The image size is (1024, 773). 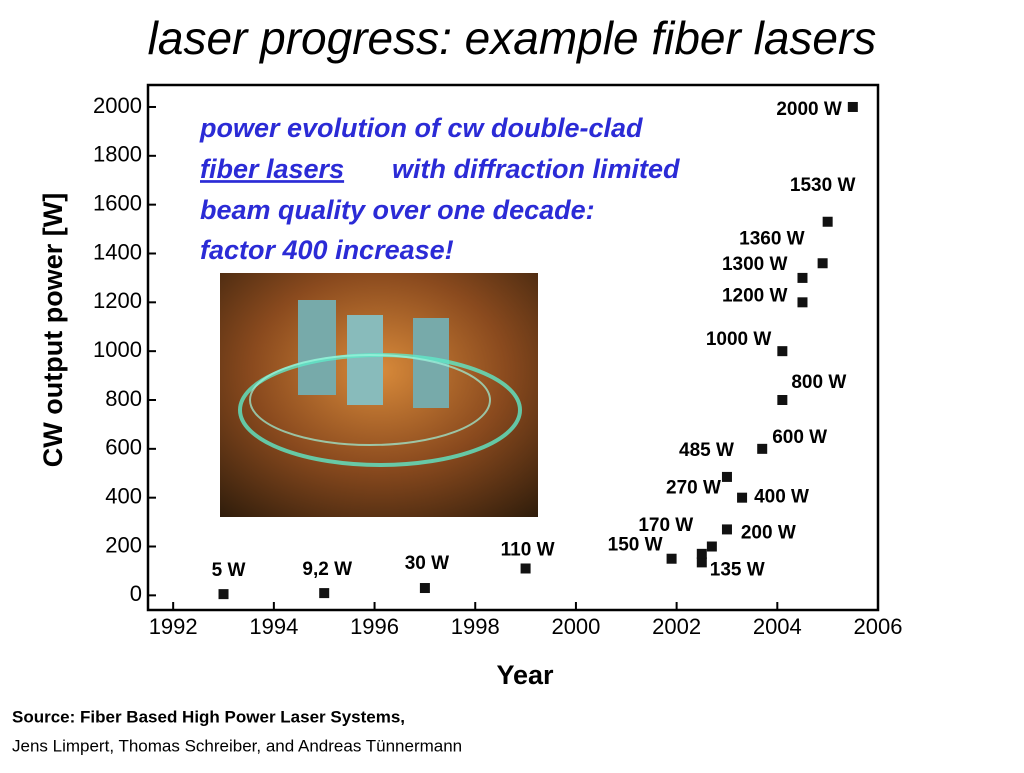 What do you see at coordinates (475, 626) in the screenshot?
I see `x-tick-label: 1998` at bounding box center [475, 626].